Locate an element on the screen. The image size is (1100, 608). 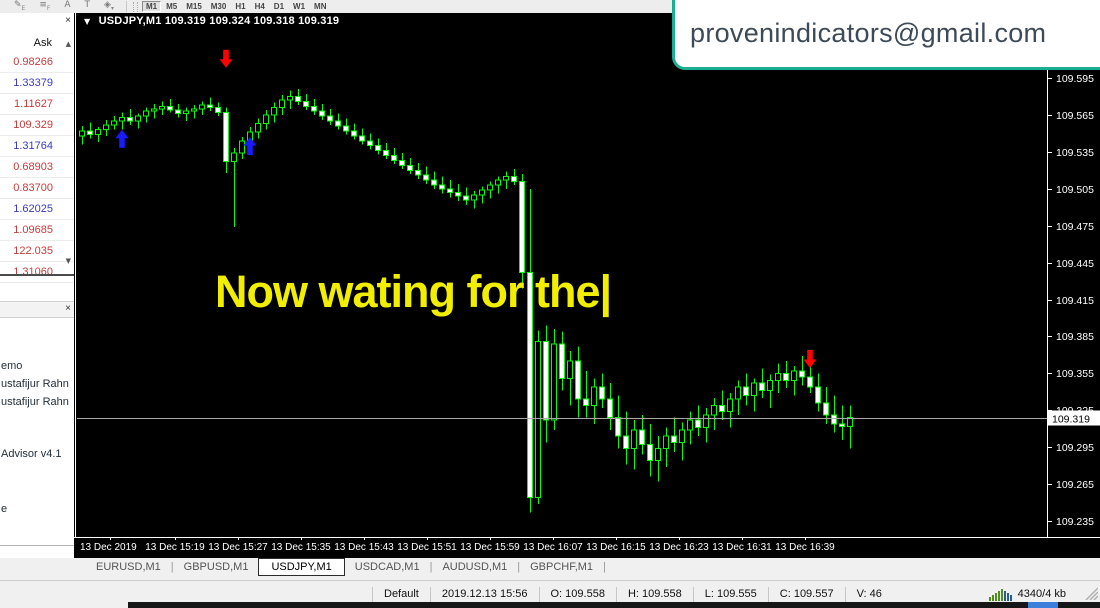
timeframe-button-m5: M5 is located at coordinates (172, 6).